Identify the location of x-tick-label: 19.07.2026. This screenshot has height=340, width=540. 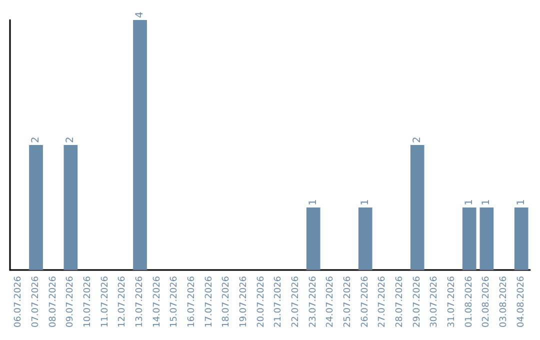
(244, 302).